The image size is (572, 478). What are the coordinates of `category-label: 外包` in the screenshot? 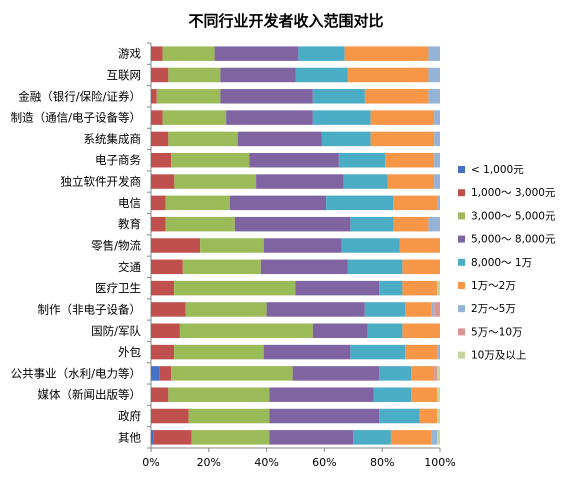 It's located at (129, 352).